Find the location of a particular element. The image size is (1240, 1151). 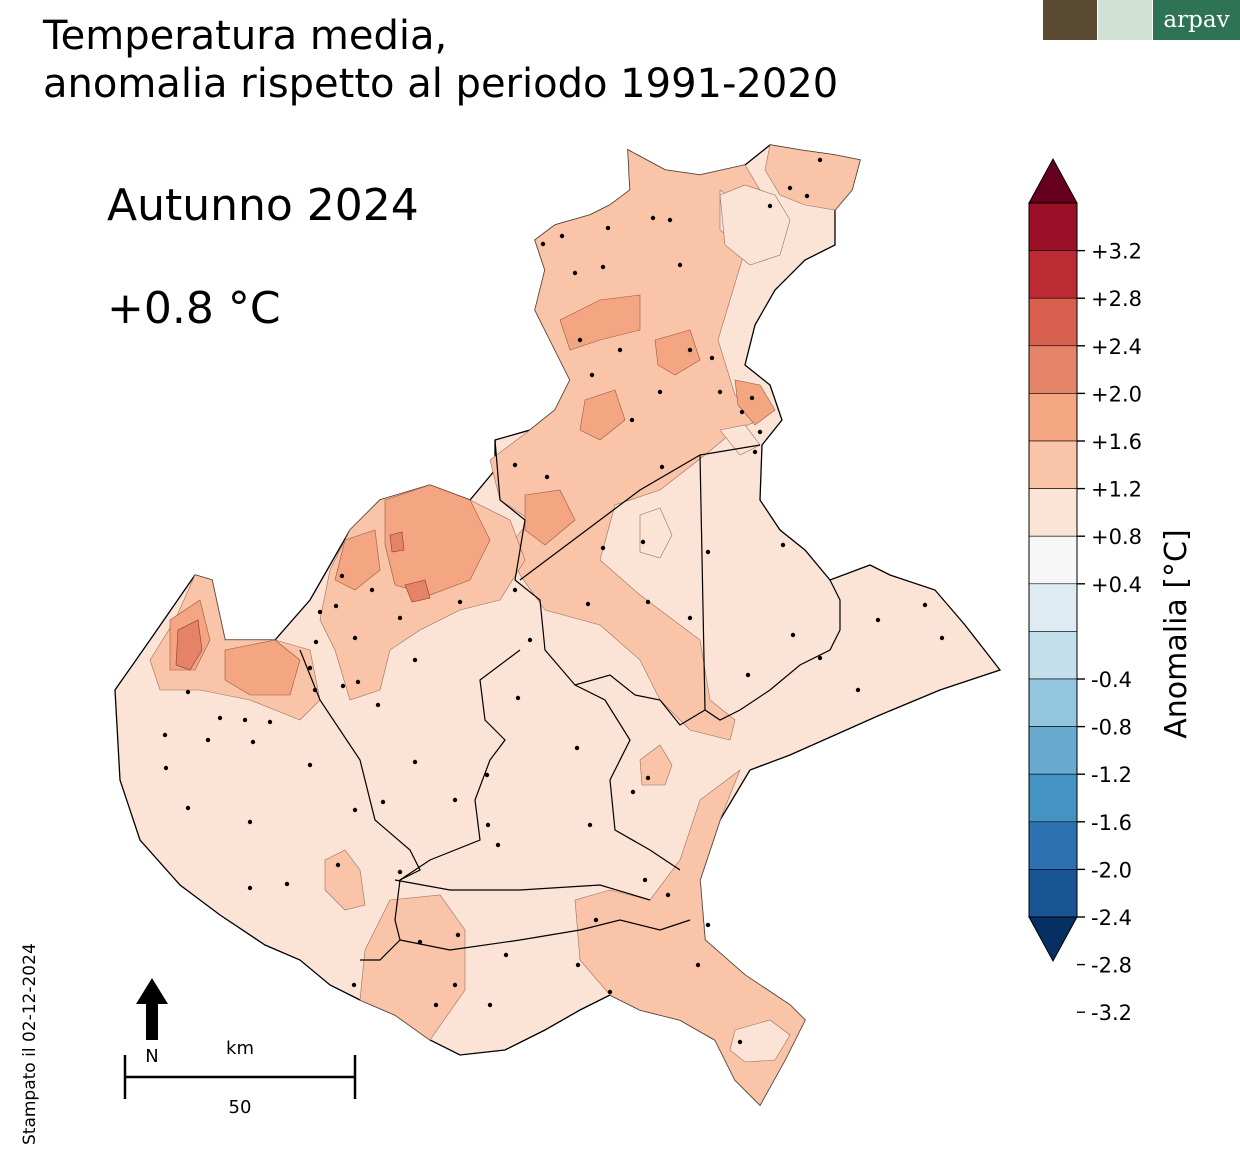

colorbar-tick-label: +2.4 is located at coordinates (1116, 347).